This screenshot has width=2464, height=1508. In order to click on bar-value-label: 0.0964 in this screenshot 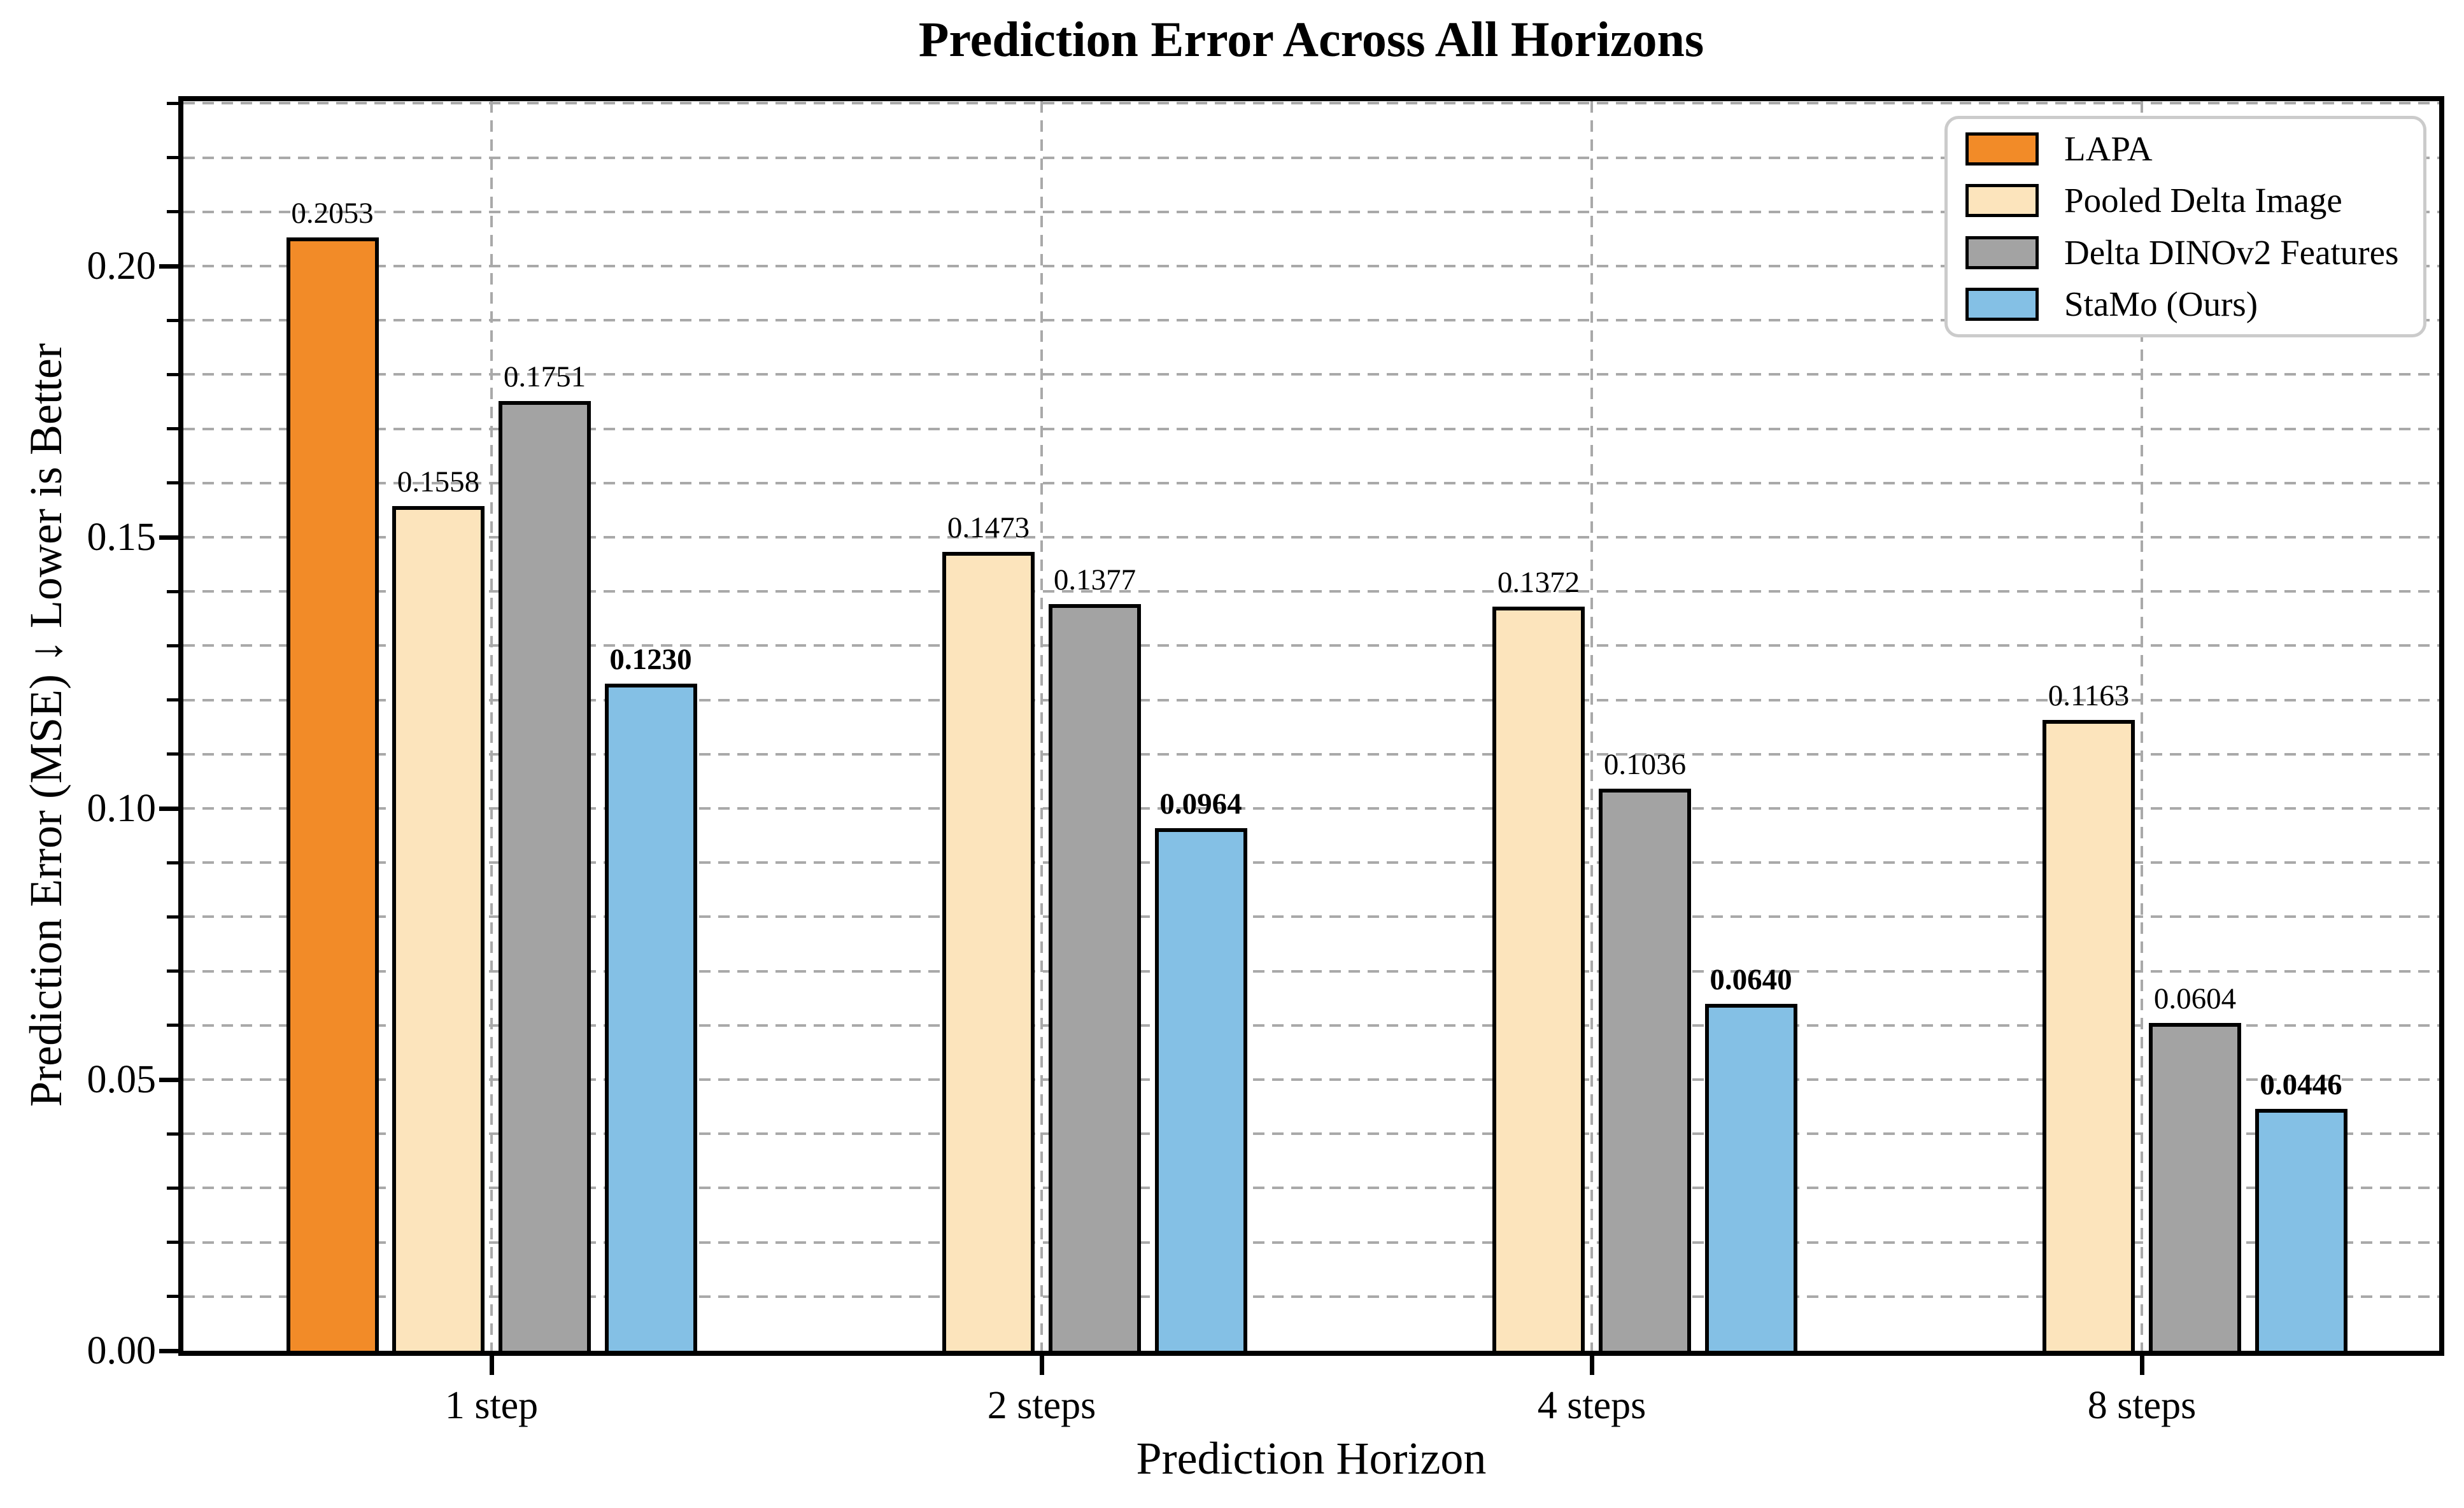, I will do `click(1200, 804)`.